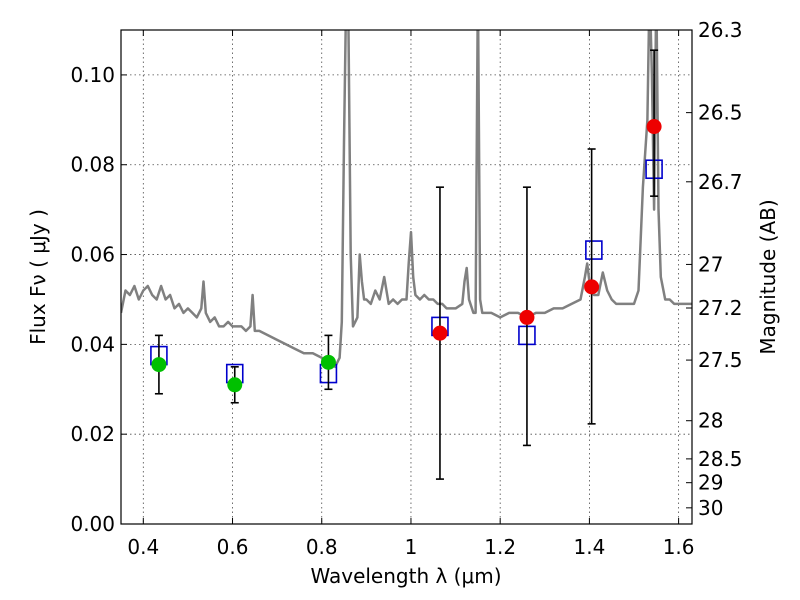 Image resolution: width=800 pixels, height=600 pixels. What do you see at coordinates (710, 508) in the screenshot?
I see `y2-tick-label: 30` at bounding box center [710, 508].